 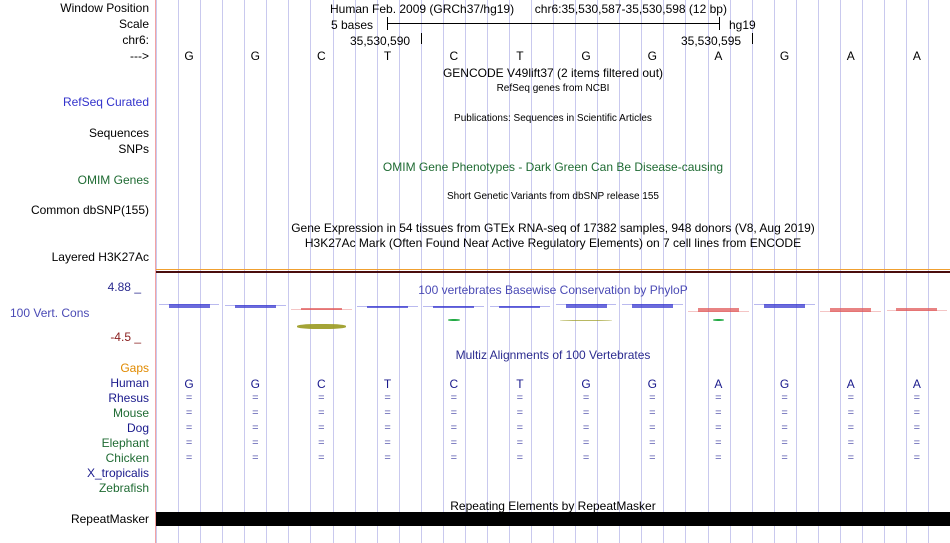 I want to click on label-repeatmasker: RepeatMasker, so click(x=109, y=519).